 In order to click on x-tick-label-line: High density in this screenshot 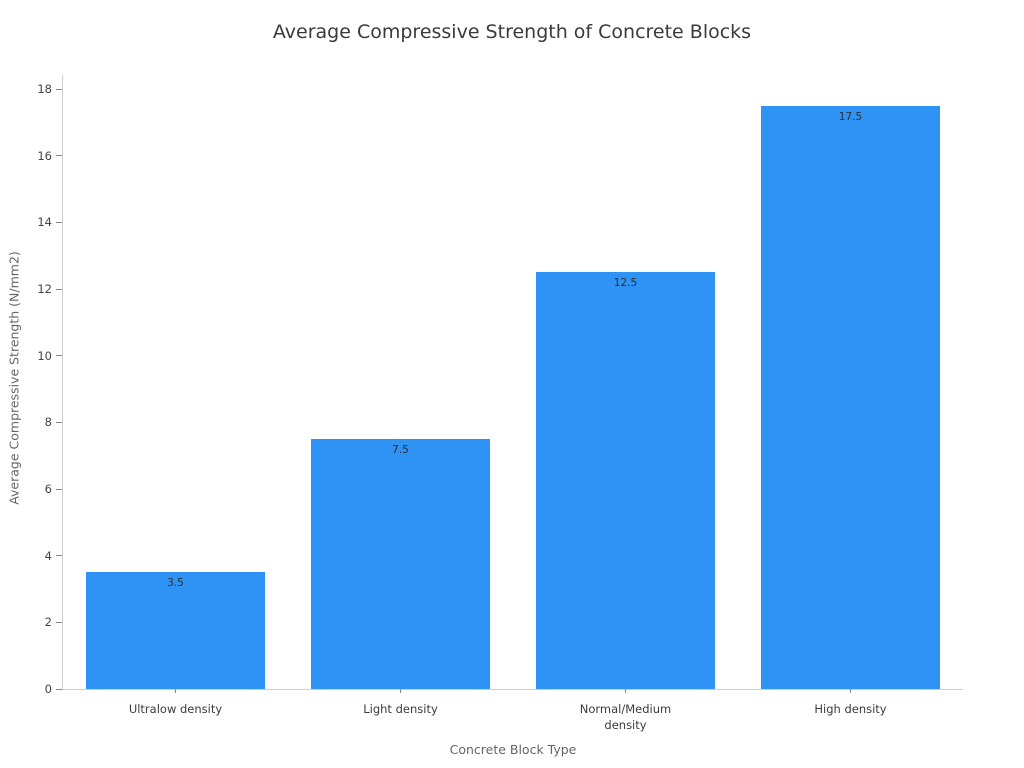, I will do `click(850, 709)`.